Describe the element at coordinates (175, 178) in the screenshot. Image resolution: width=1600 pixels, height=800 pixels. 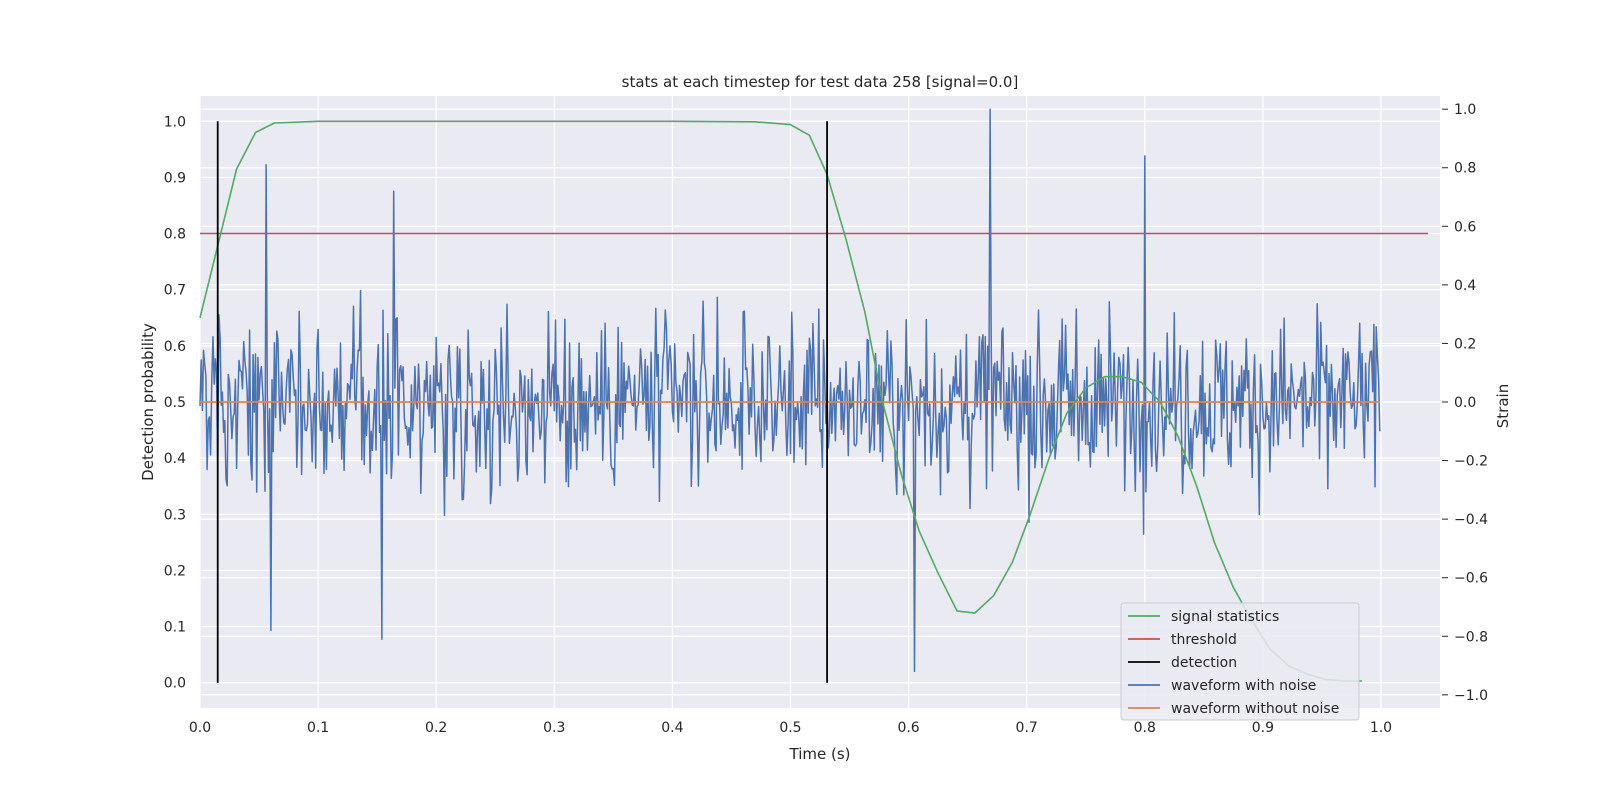
I see `y-tick-label: 0.9` at that location.